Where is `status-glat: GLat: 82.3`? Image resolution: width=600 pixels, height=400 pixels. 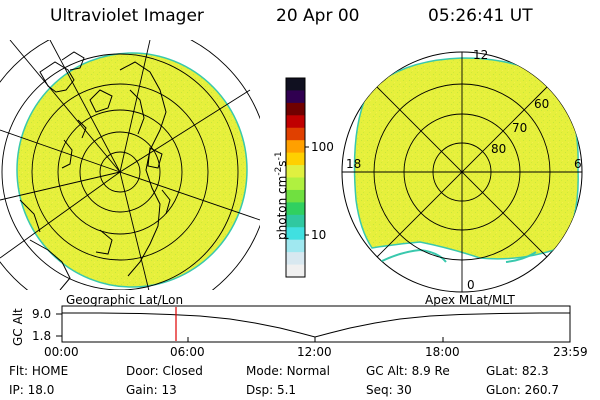
status-glat: GLat: 82.3 is located at coordinates (517, 371).